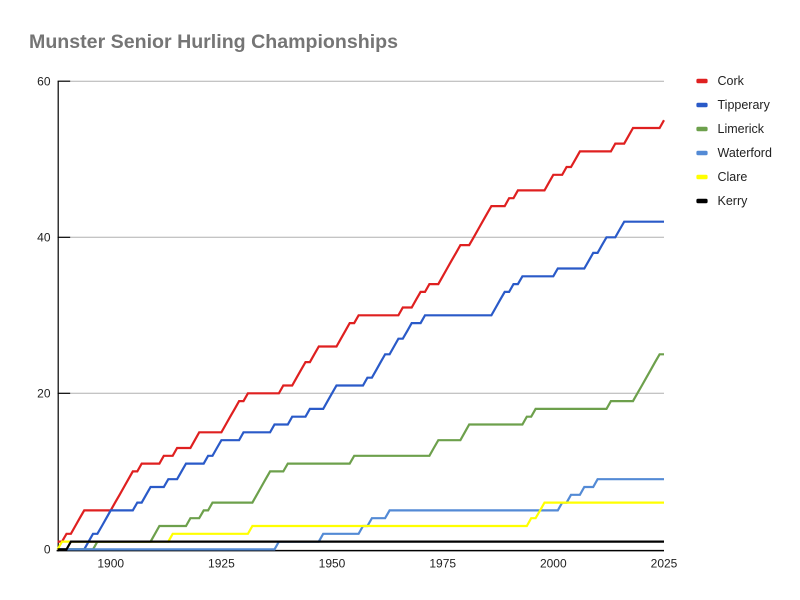 The image size is (800, 600). Describe the element at coordinates (332, 564) in the screenshot. I see `svg-text: 1950` at that location.